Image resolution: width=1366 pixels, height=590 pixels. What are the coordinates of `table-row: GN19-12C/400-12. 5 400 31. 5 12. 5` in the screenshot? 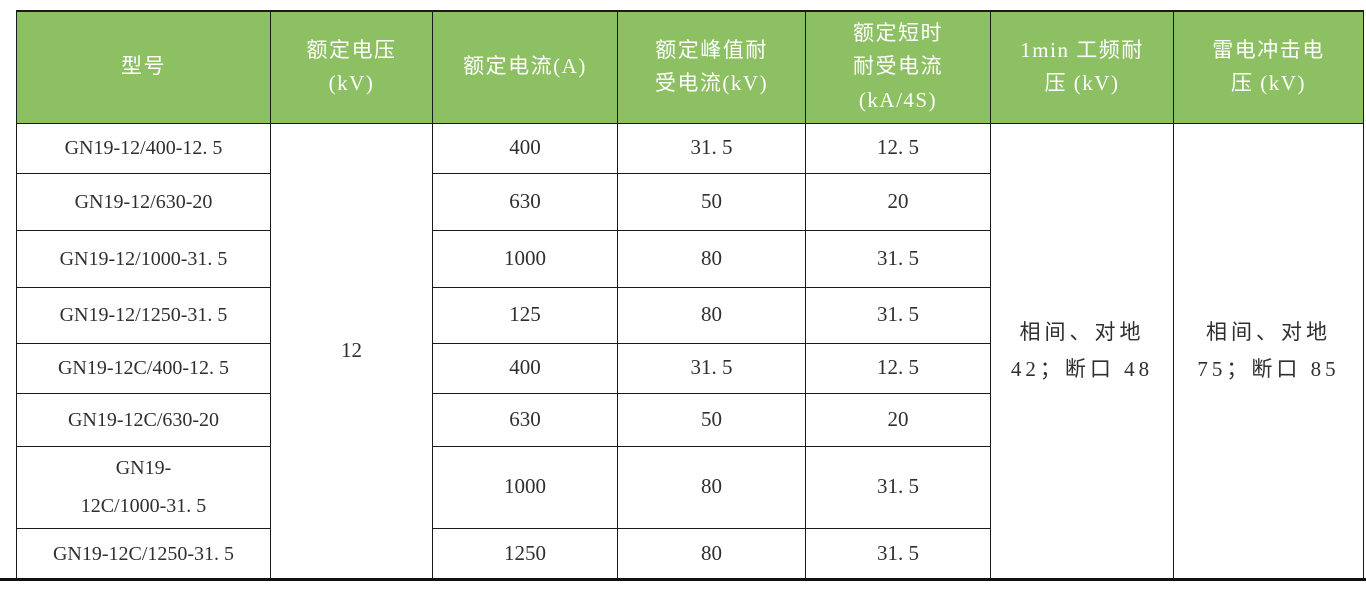 It's located at (690, 368).